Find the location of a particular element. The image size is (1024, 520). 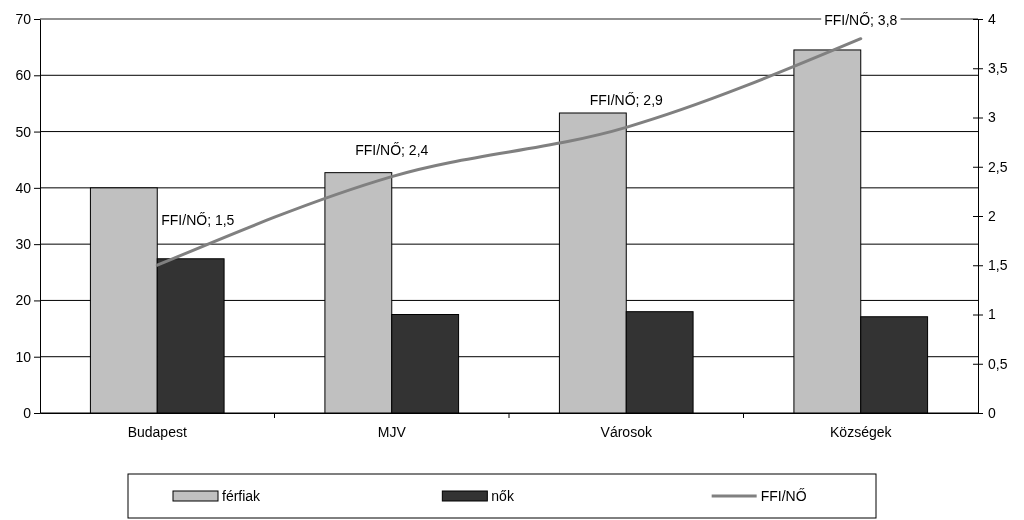

y2-tick-label: 3,5 is located at coordinates (998, 68).